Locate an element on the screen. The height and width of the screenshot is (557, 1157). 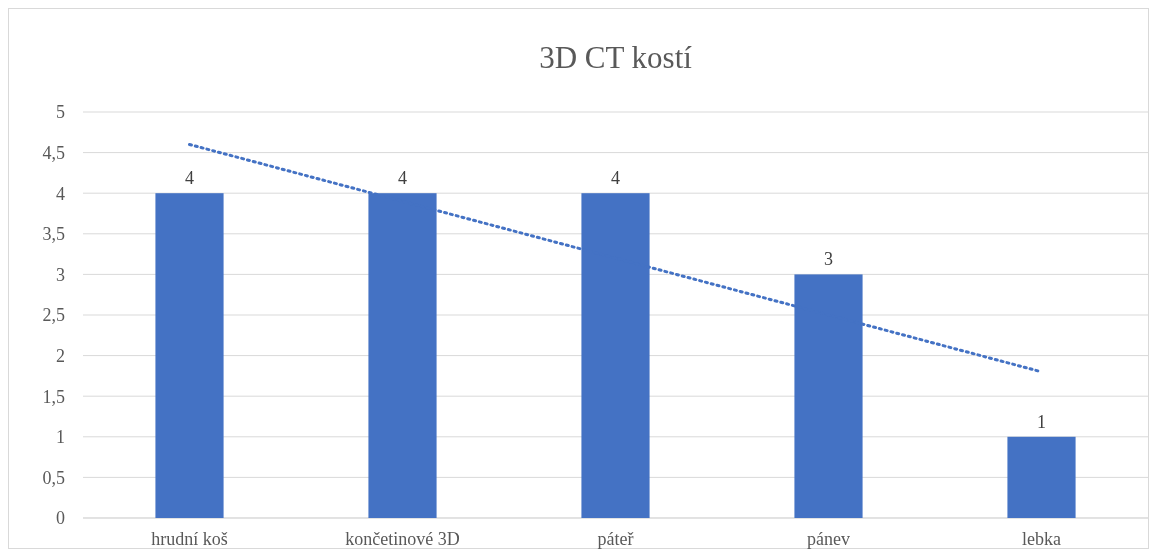
y-tick-label: 4 is located at coordinates (60, 193).